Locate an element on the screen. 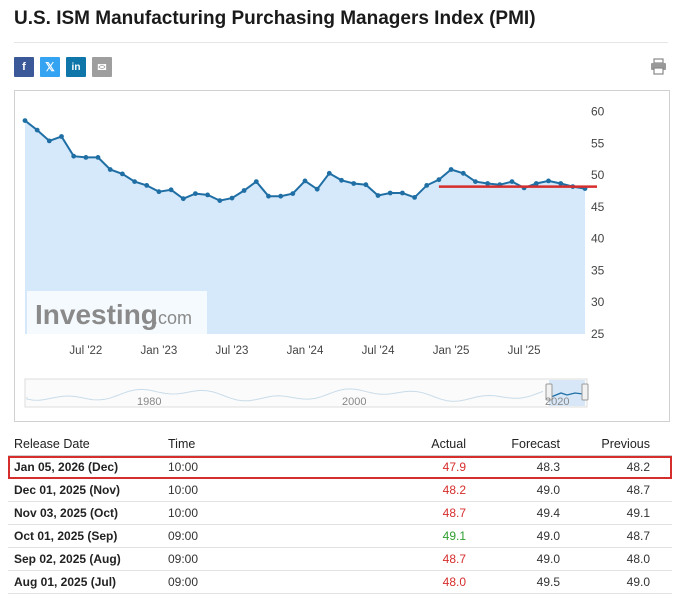 This screenshot has height=596, width=680. actual-cell: 49.1 is located at coordinates (454, 536).